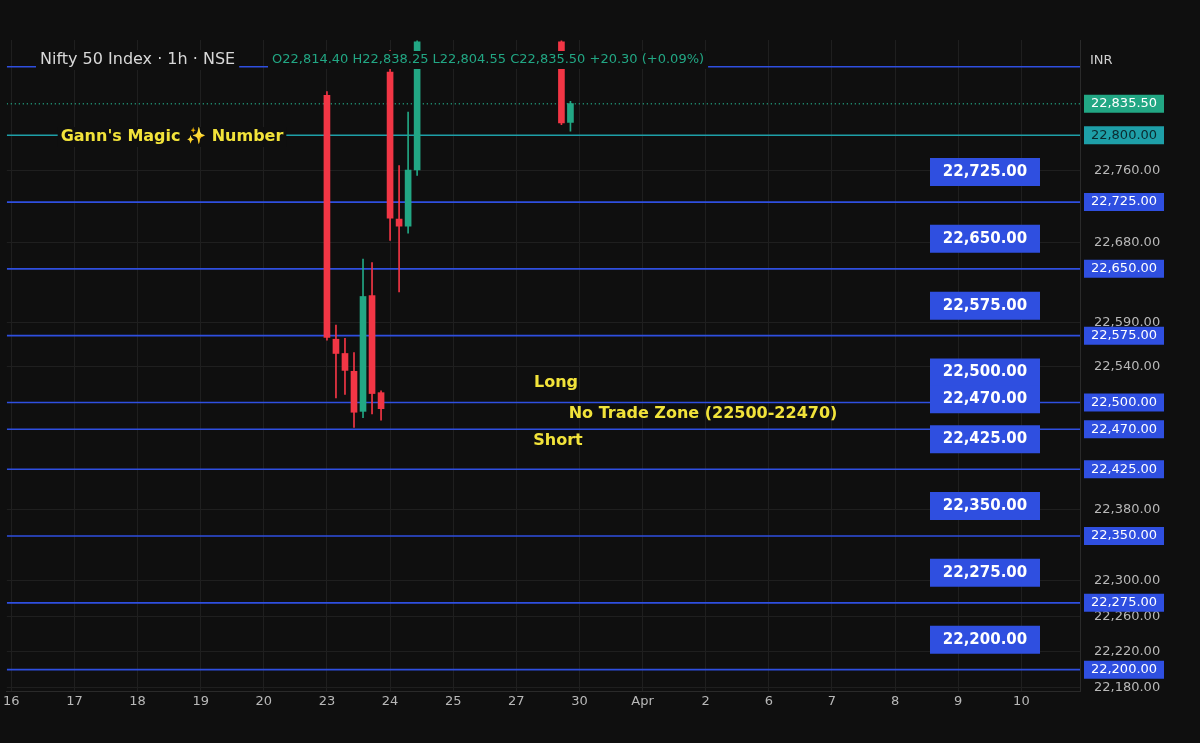  Describe the element at coordinates (985, 371) in the screenshot. I see `text: 22,500.00` at that location.